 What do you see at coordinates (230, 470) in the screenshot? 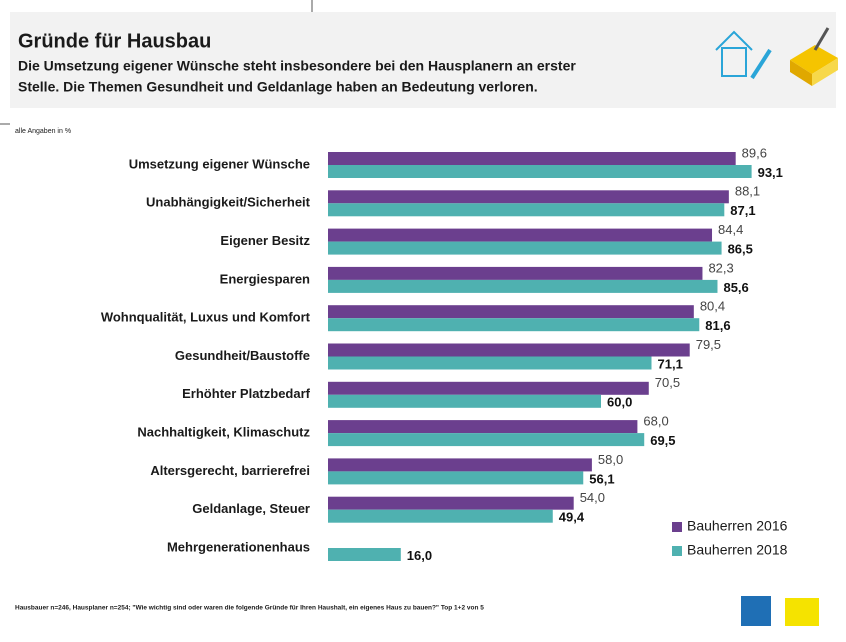
I see `y-tick-label: Altersgerecht, barrierefrei` at bounding box center [230, 470].